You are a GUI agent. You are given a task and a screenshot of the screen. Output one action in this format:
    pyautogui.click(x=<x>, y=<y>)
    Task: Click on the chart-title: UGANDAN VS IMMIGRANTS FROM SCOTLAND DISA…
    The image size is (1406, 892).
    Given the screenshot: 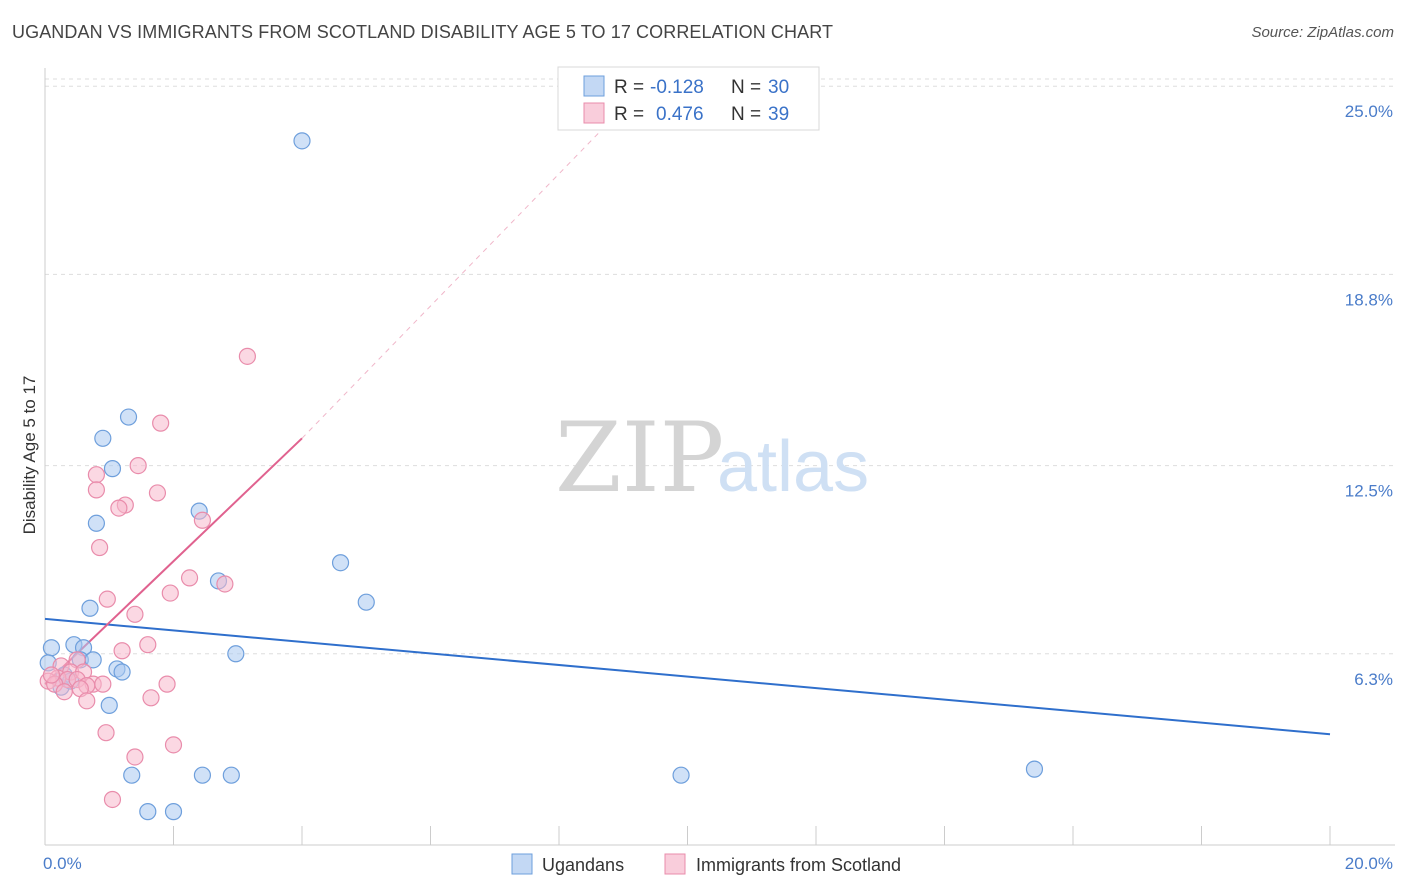 What is the action you would take?
    pyautogui.click(x=423, y=32)
    